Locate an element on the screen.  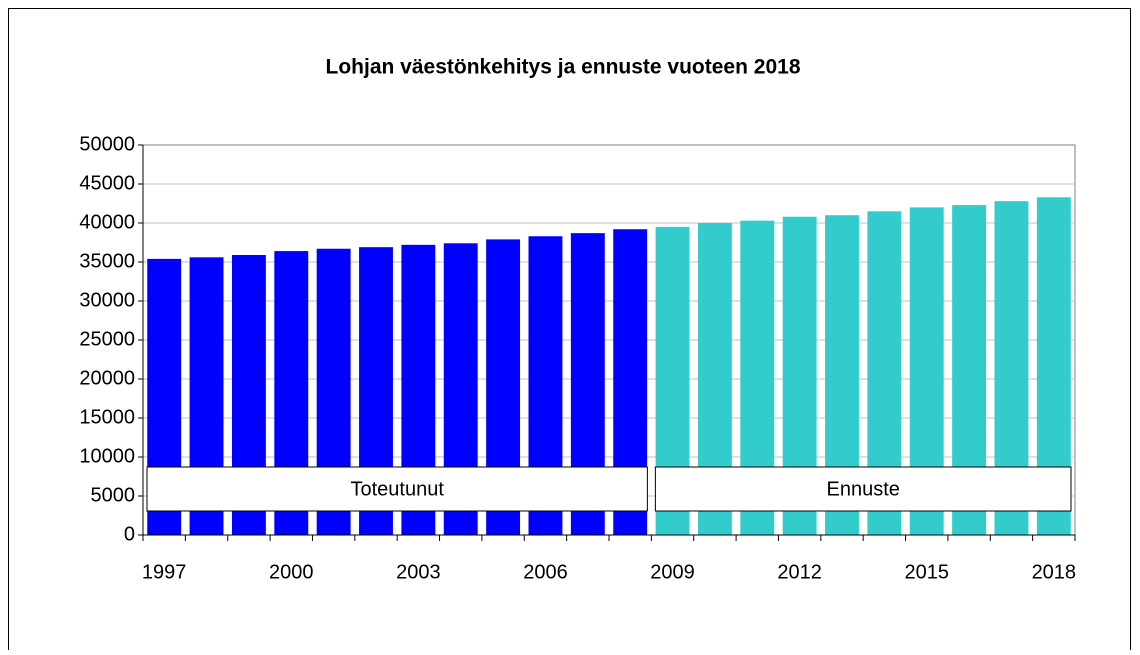
x-tick-label: 2018 is located at coordinates (1054, 572).